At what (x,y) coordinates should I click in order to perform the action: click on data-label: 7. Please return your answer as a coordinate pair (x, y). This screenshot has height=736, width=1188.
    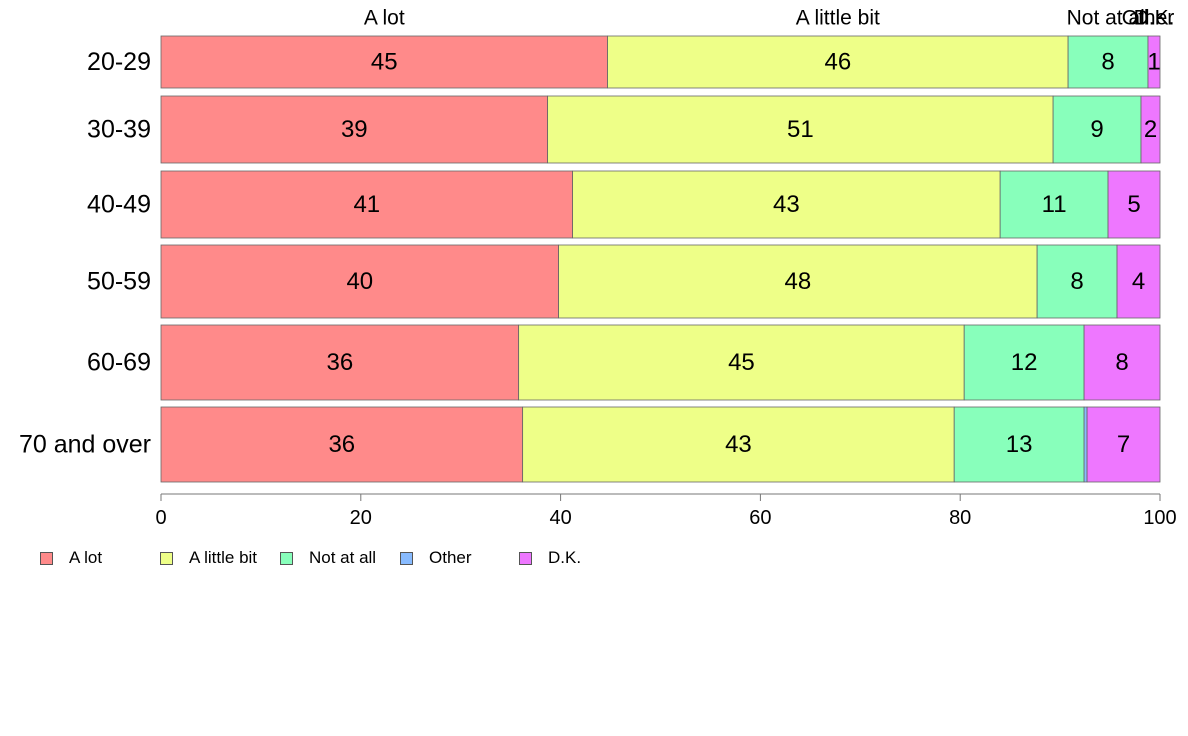
    Looking at the image, I should click on (1123, 444).